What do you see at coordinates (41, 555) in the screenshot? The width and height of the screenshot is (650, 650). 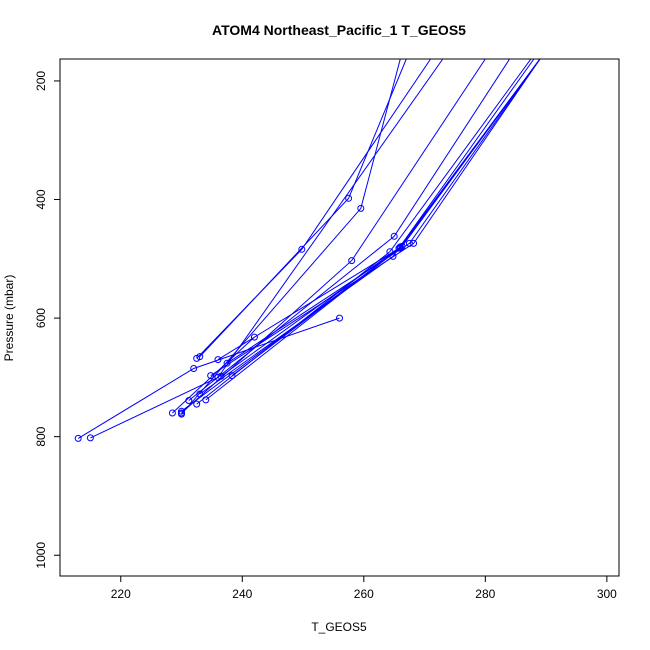 I see `y-tick-label: 1000` at bounding box center [41, 555].